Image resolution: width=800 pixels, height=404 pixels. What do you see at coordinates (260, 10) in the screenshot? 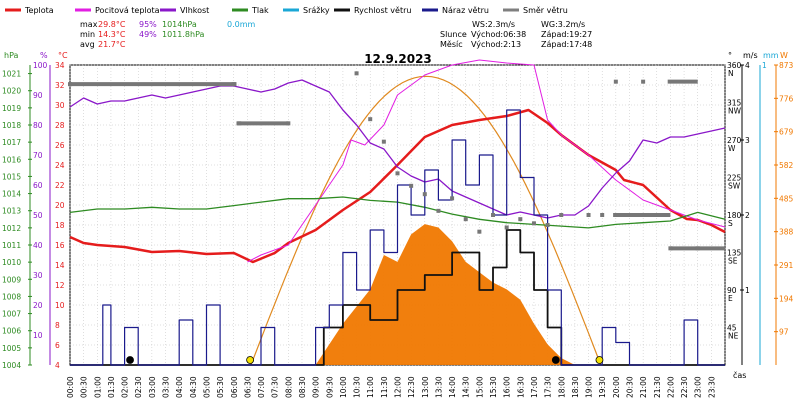
I see `legend-label: Tlak` at bounding box center [260, 10].